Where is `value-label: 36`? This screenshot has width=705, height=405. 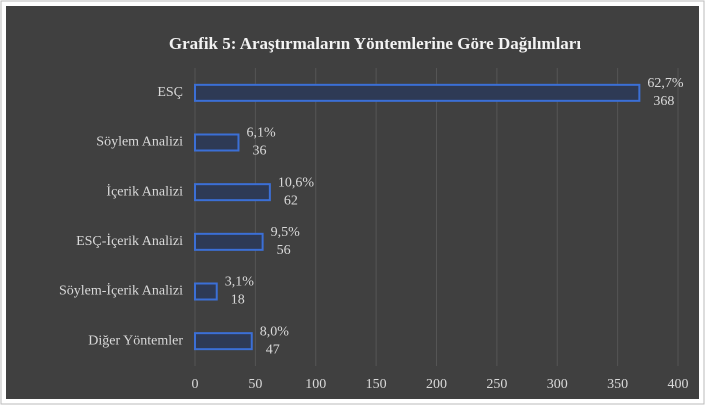 value-label: 36 is located at coordinates (259, 151).